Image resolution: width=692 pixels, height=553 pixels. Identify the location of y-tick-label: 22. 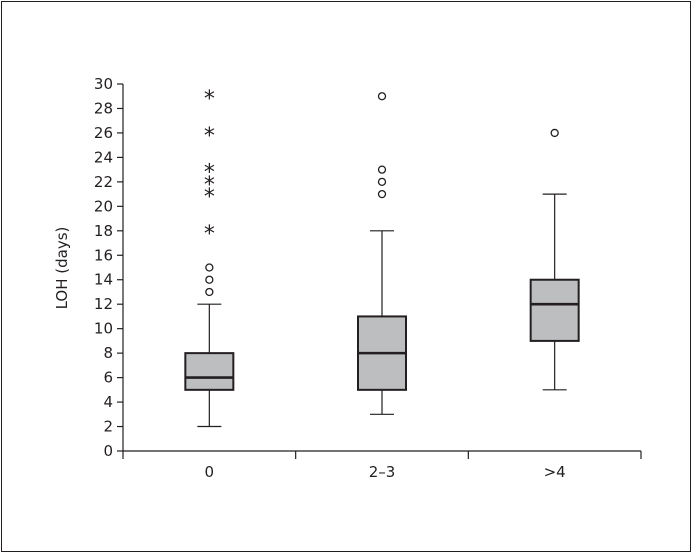
(103, 182).